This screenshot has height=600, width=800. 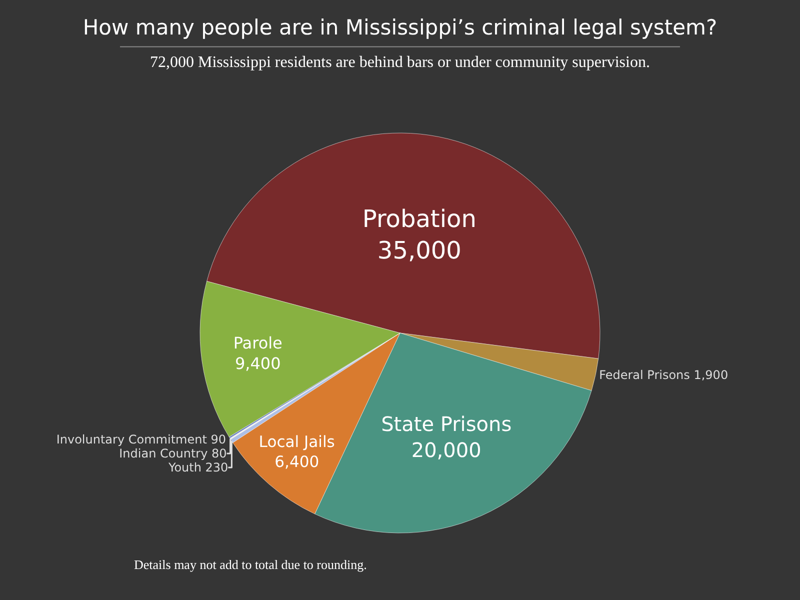 What do you see at coordinates (663, 375) in the screenshot?
I see `slice-label: Federal Prisons 1,900` at bounding box center [663, 375].